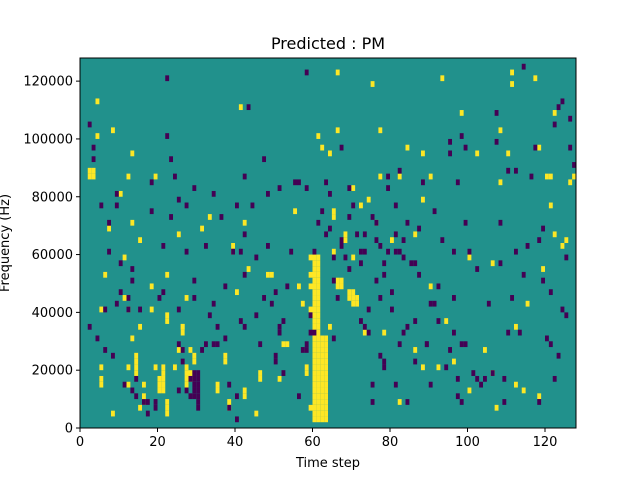 The height and width of the screenshot is (480, 640). I want to click on x-tick-label: 100, so click(467, 442).